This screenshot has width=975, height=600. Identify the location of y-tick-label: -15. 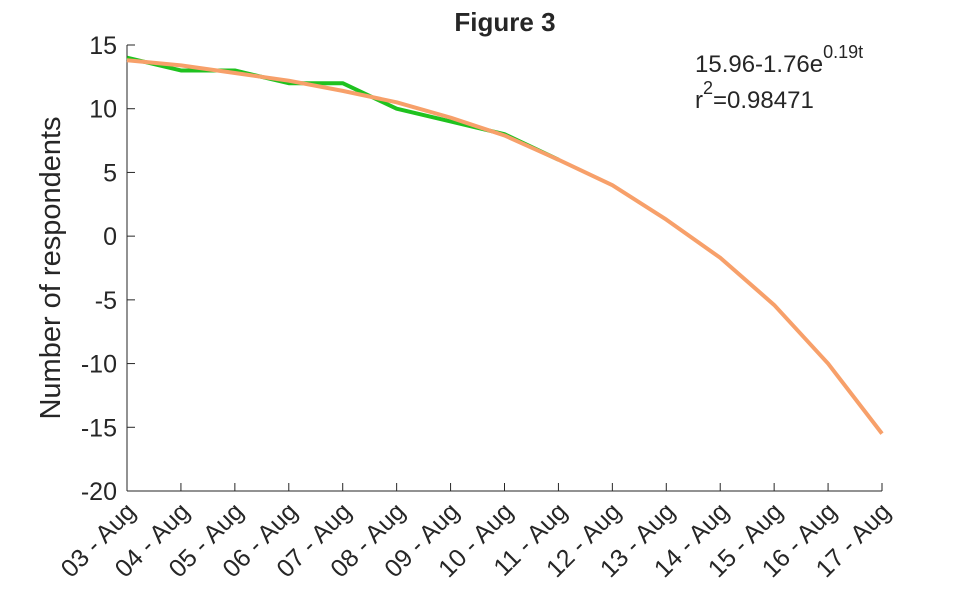
(99, 428).